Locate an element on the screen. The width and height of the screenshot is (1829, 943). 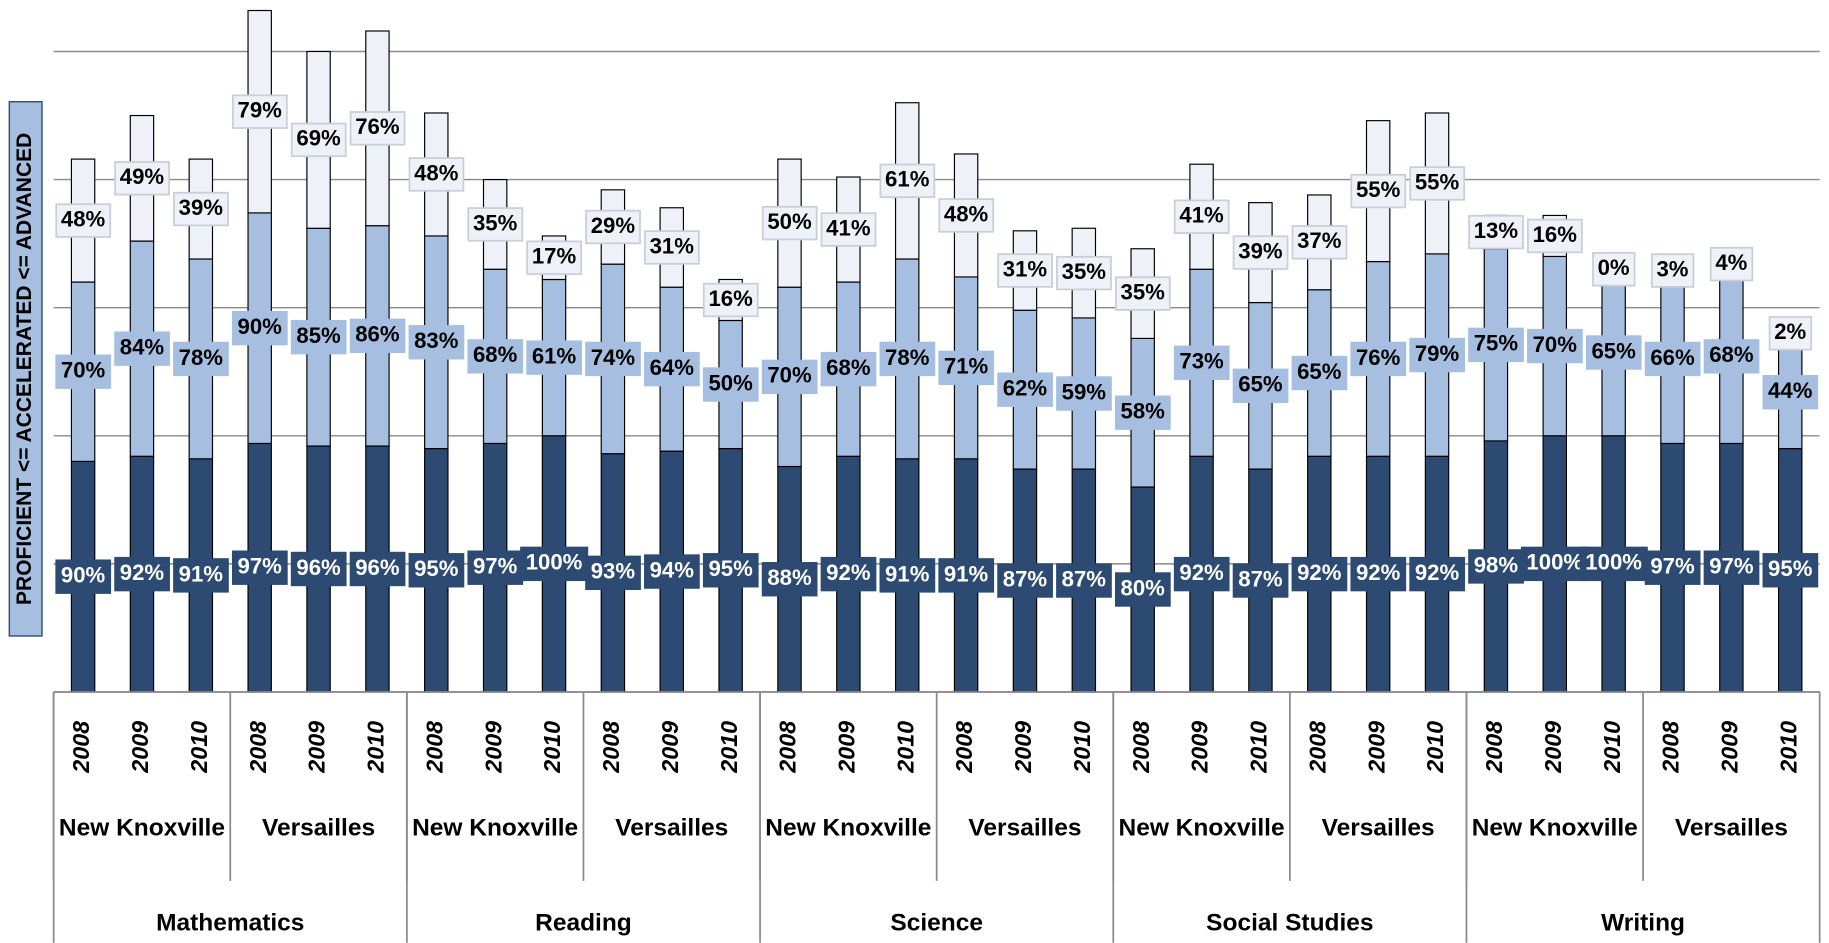
value-label: 62% is located at coordinates (1025, 388).